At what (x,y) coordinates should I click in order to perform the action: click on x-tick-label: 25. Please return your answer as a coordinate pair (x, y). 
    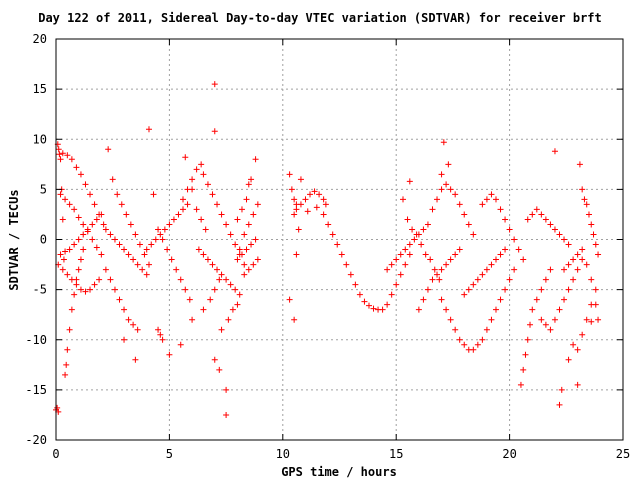
    Looking at the image, I should click on (623, 454).